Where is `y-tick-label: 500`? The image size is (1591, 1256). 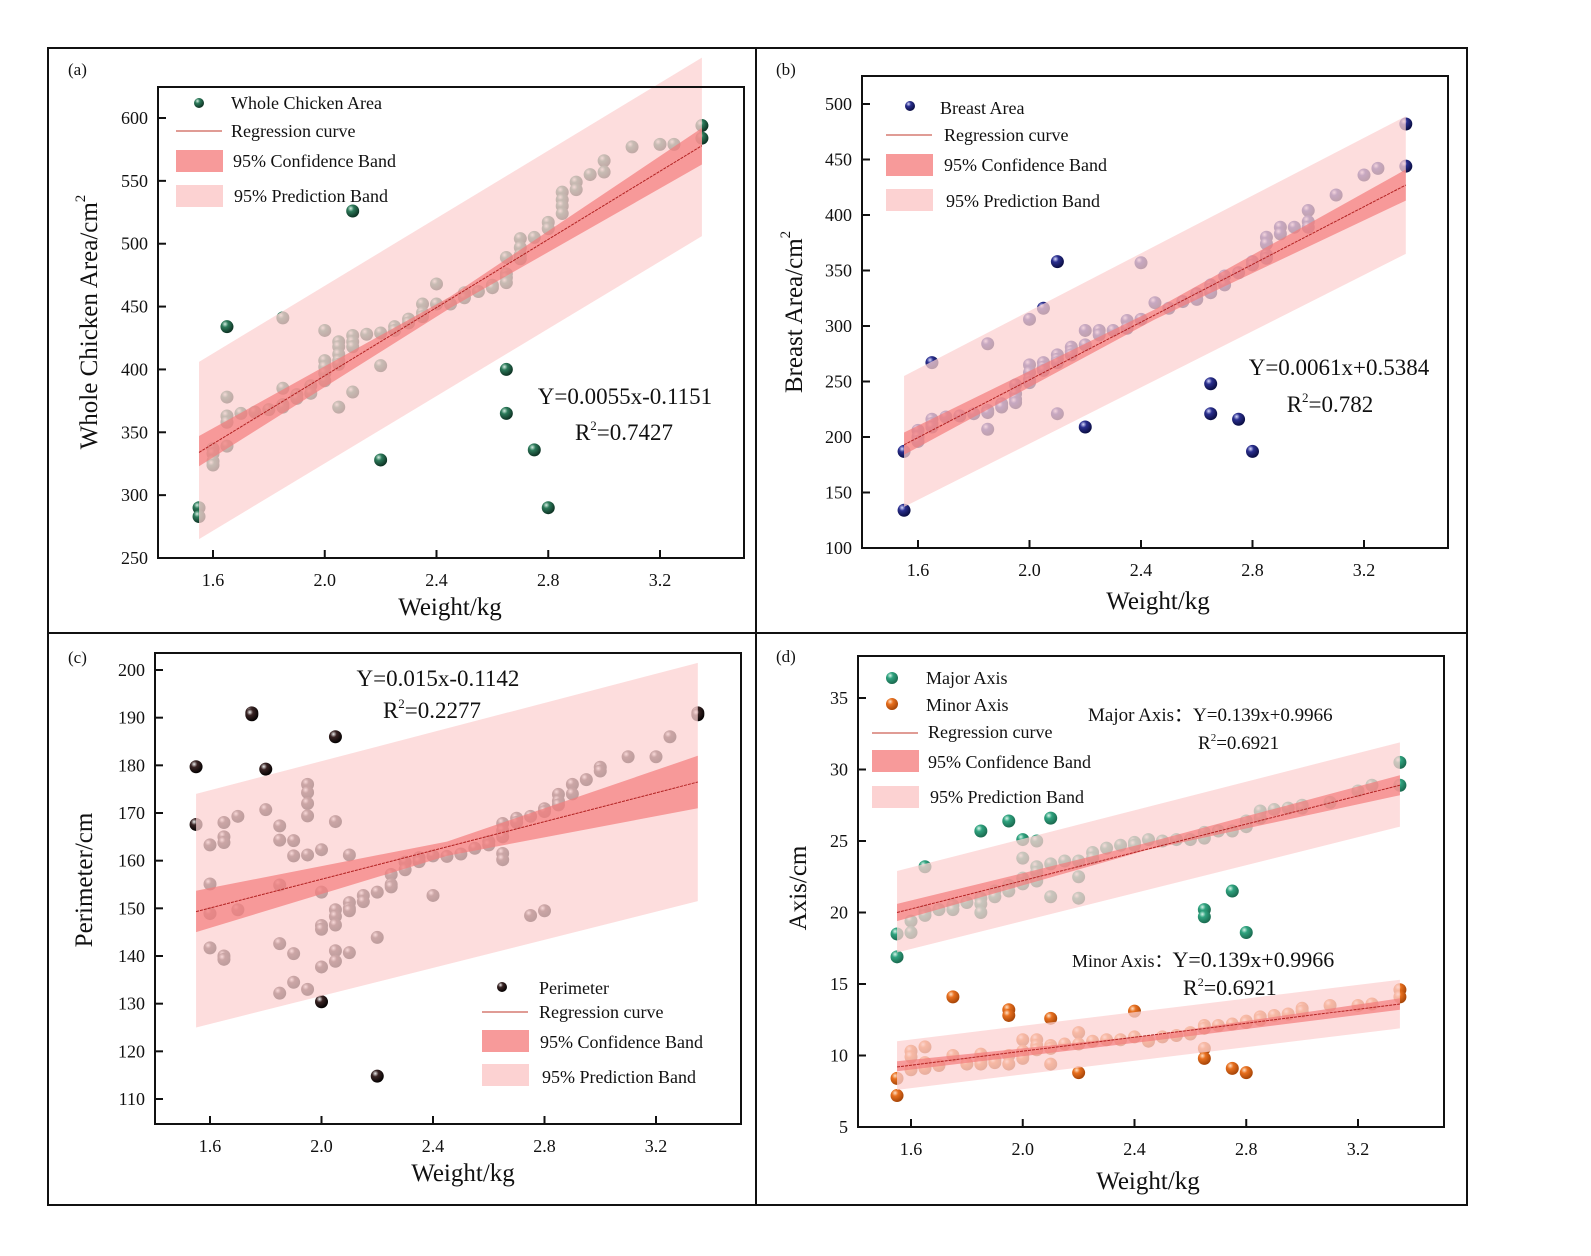
y-tick-label: 500 is located at coordinates (134, 244).